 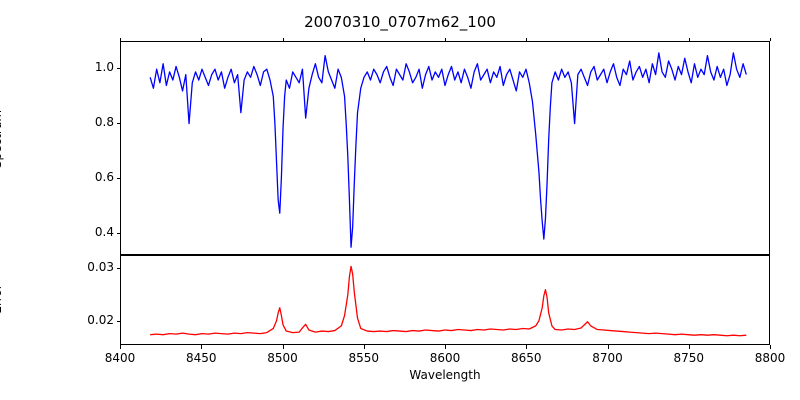 What do you see at coordinates (104, 122) in the screenshot?
I see `spectrum-ytick-label: 0.8` at bounding box center [104, 122].